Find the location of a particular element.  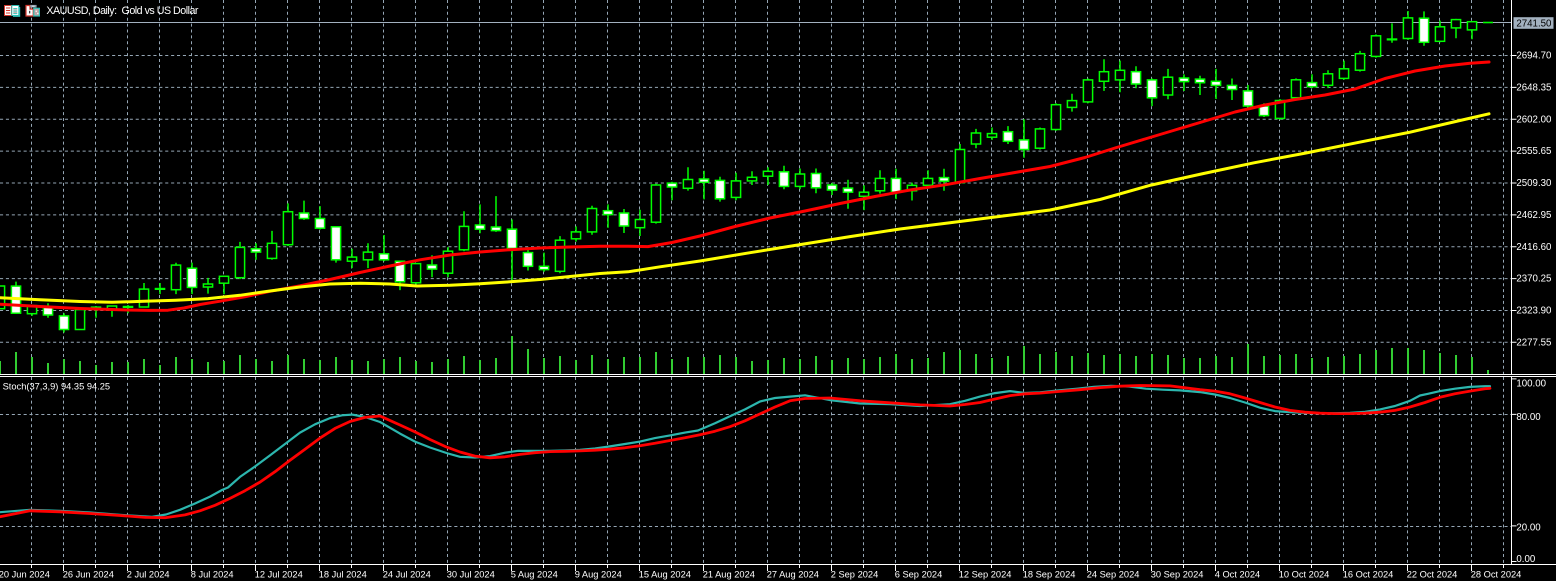

svg-text: 2694.70 is located at coordinates (1534, 56).